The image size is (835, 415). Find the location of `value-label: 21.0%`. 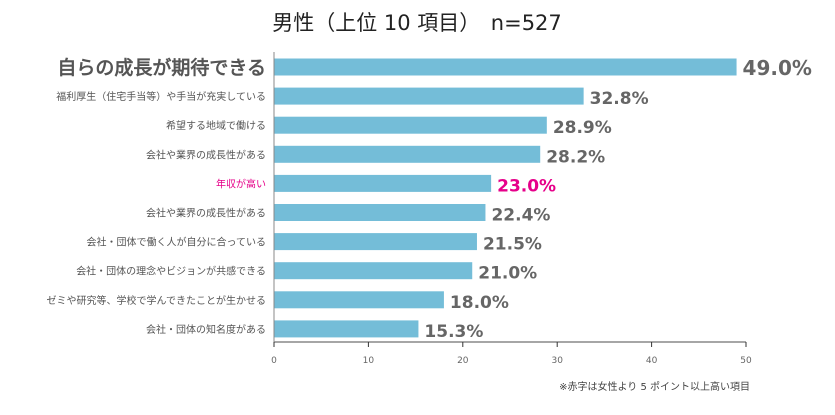

value-label: 21.0% is located at coordinates (507, 274).